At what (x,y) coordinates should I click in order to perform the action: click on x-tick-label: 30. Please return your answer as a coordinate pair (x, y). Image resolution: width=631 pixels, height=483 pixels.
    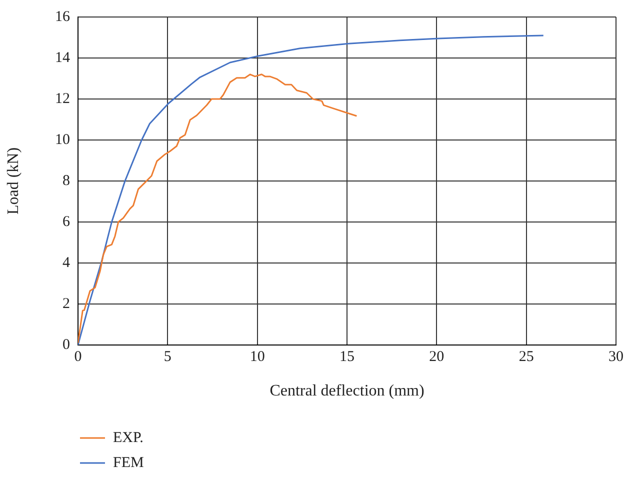
    Looking at the image, I should click on (616, 356).